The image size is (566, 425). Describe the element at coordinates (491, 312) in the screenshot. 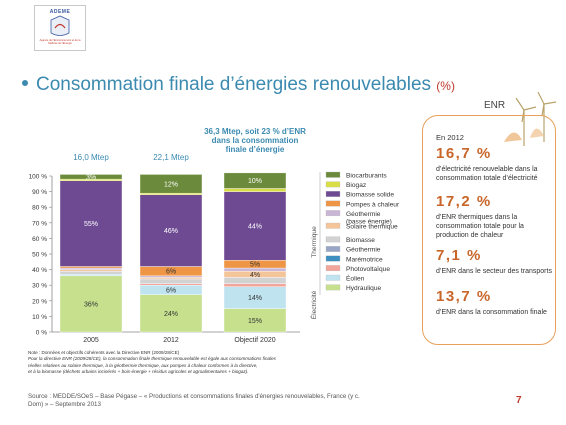

I see `stat-description: d’ENR dans la consommation finale` at that location.